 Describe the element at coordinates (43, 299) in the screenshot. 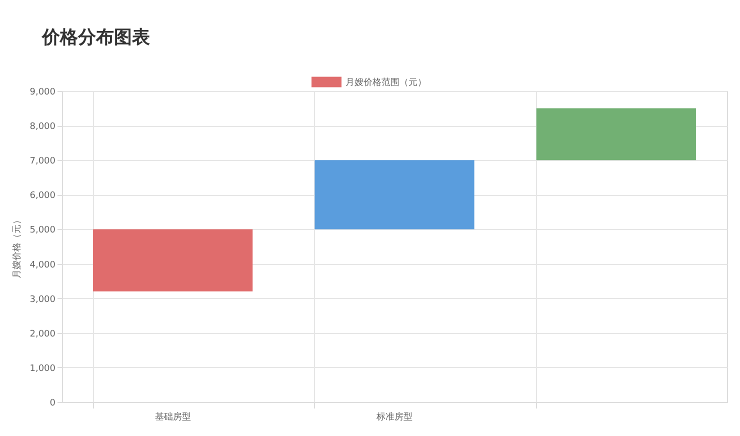

I see `y-tick-label: 3,000` at that location.